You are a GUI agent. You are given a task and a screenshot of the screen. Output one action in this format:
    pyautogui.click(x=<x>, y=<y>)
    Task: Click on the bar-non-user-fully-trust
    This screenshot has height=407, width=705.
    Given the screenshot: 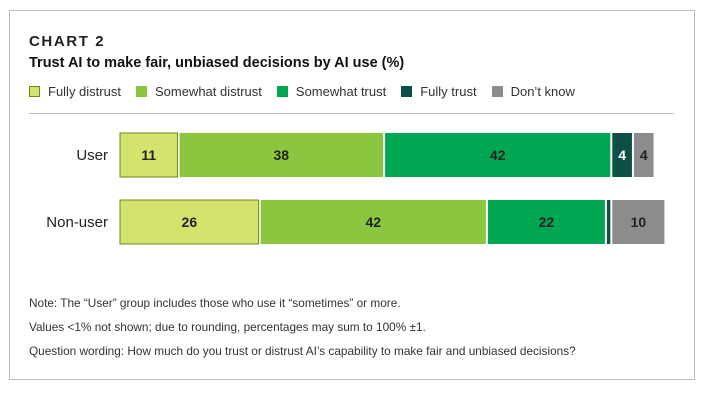 What is the action you would take?
    pyautogui.click(x=608, y=222)
    